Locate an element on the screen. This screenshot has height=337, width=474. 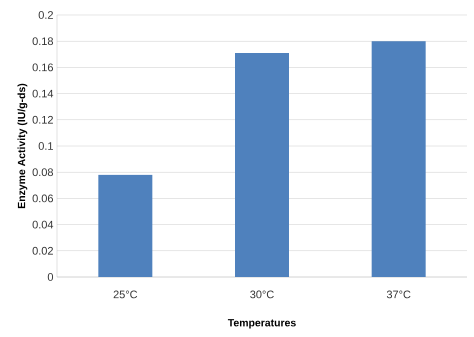
y-tick-label: 0.12 is located at coordinates (42, 120).